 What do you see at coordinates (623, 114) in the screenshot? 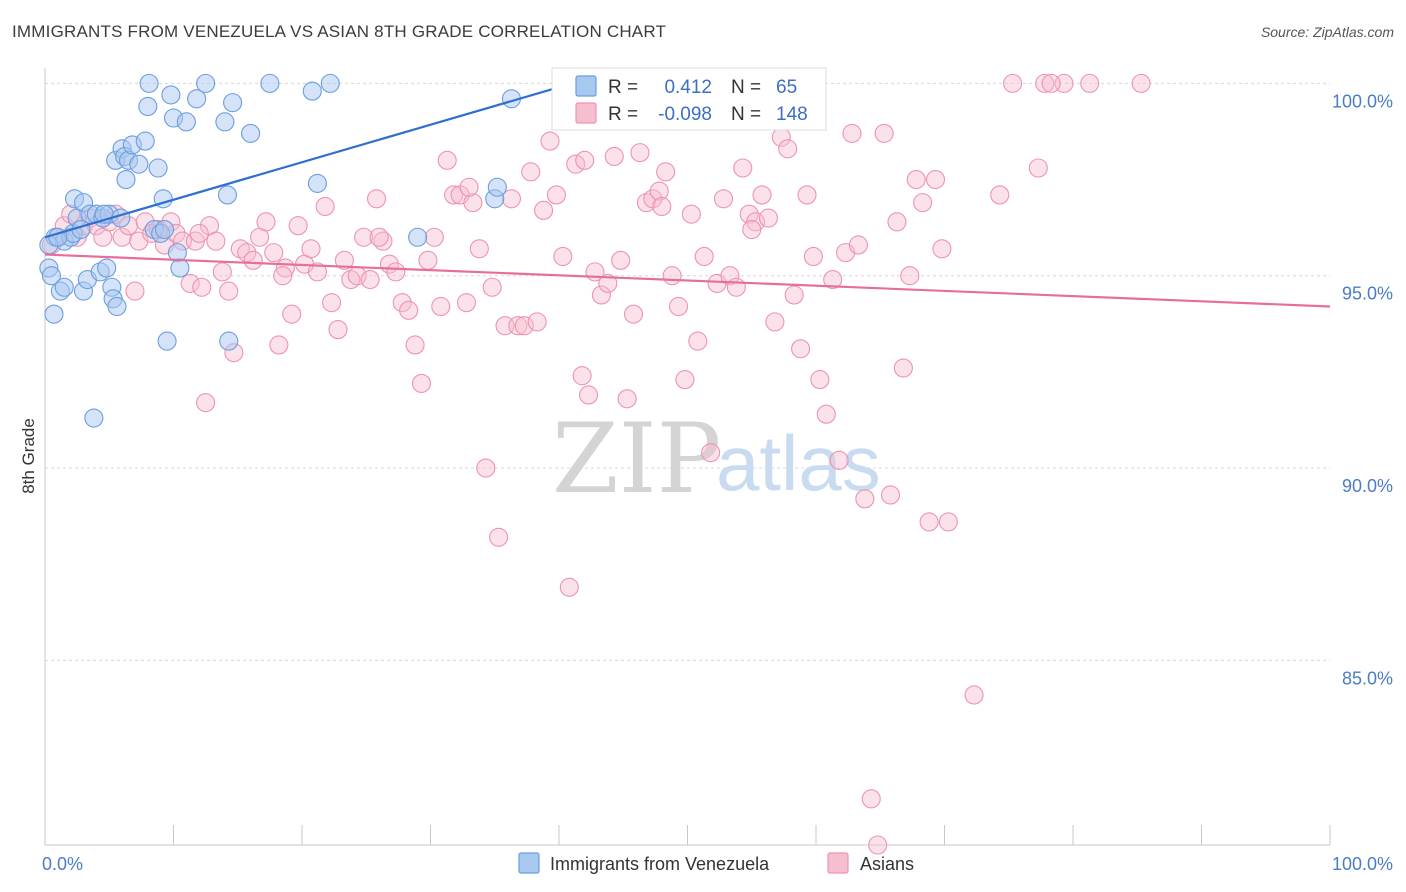
I see `legend-r-label-2: R =` at bounding box center [623, 114].